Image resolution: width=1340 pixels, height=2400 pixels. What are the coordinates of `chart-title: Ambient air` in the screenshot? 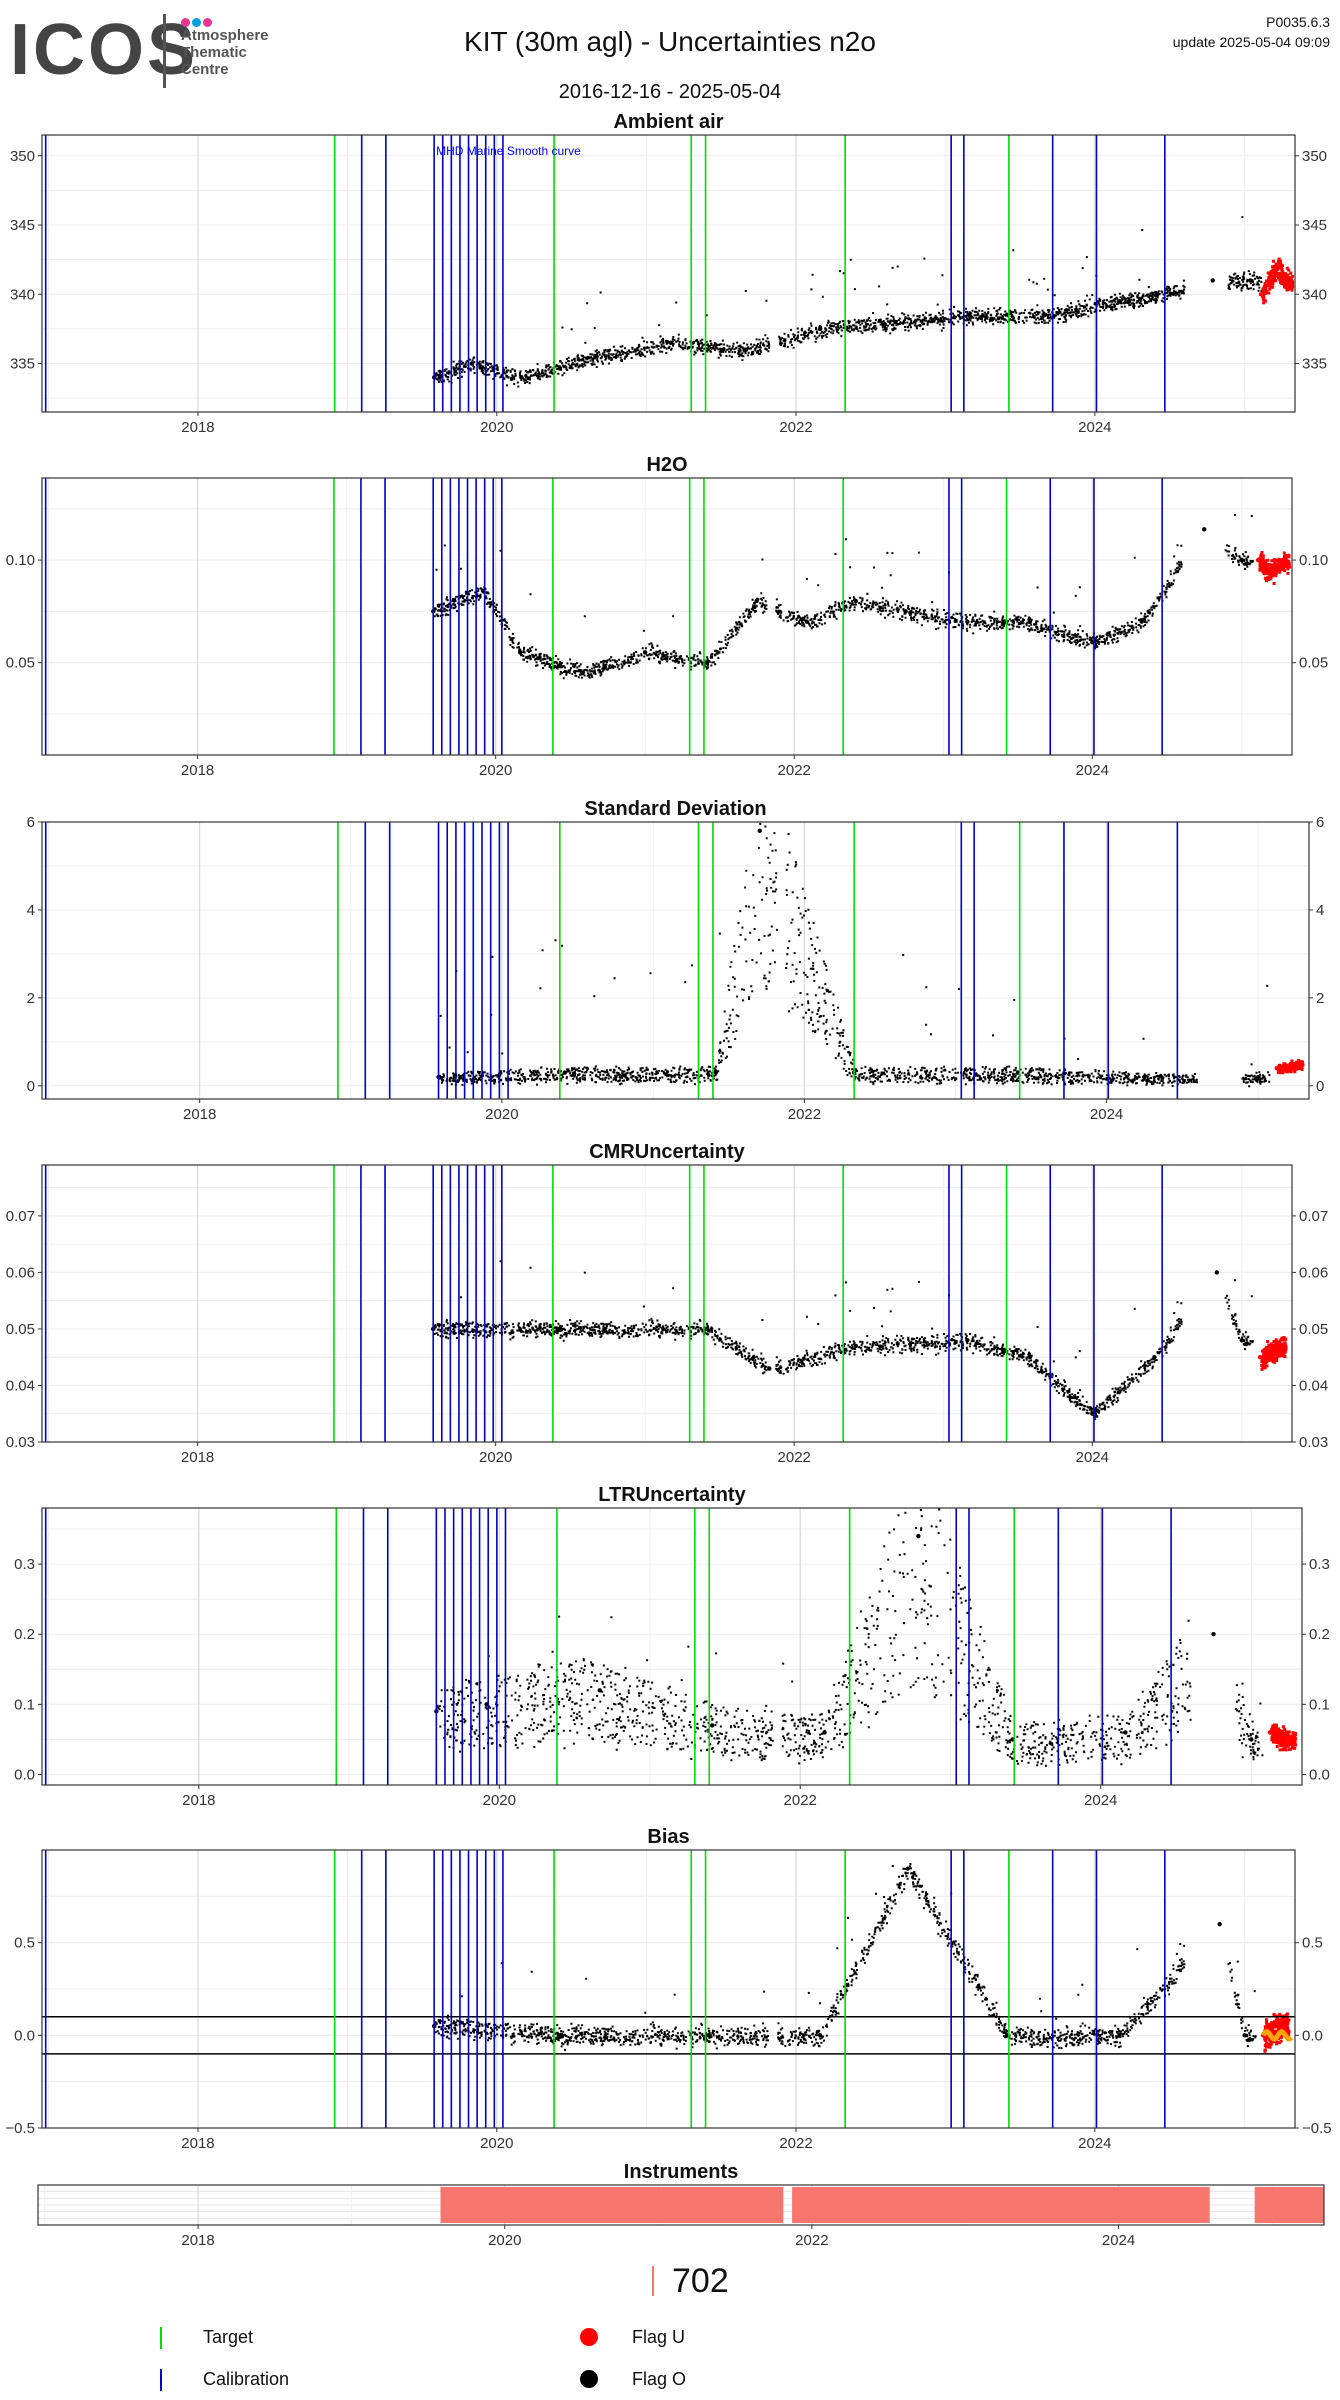 It's located at (668, 122).